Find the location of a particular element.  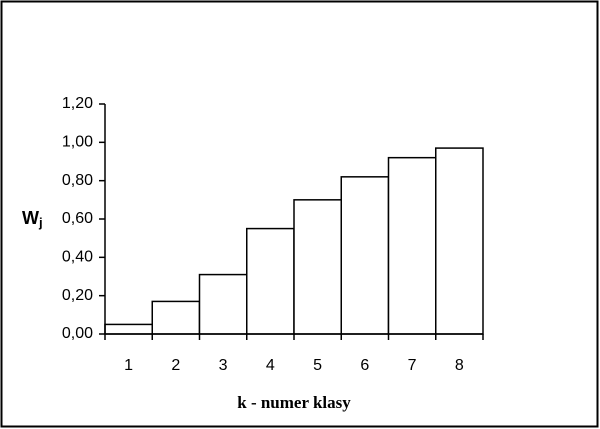

y-axis-label-subscript: j is located at coordinates (40, 222).